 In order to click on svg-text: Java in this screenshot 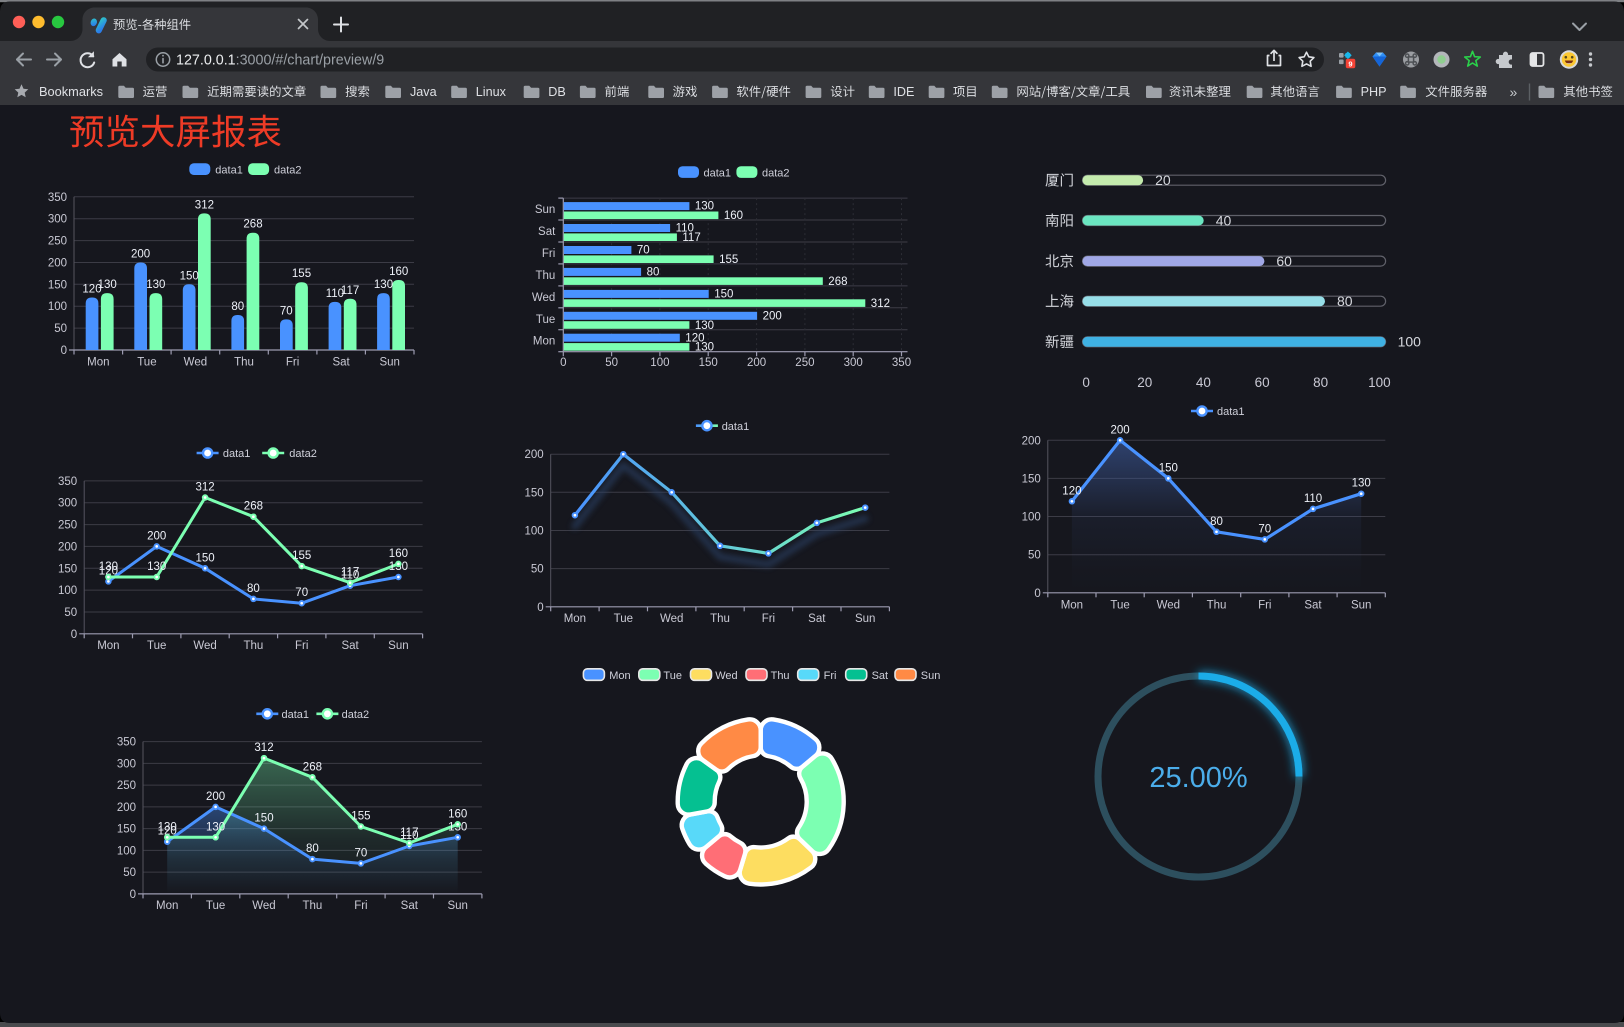, I will do `click(423, 92)`.